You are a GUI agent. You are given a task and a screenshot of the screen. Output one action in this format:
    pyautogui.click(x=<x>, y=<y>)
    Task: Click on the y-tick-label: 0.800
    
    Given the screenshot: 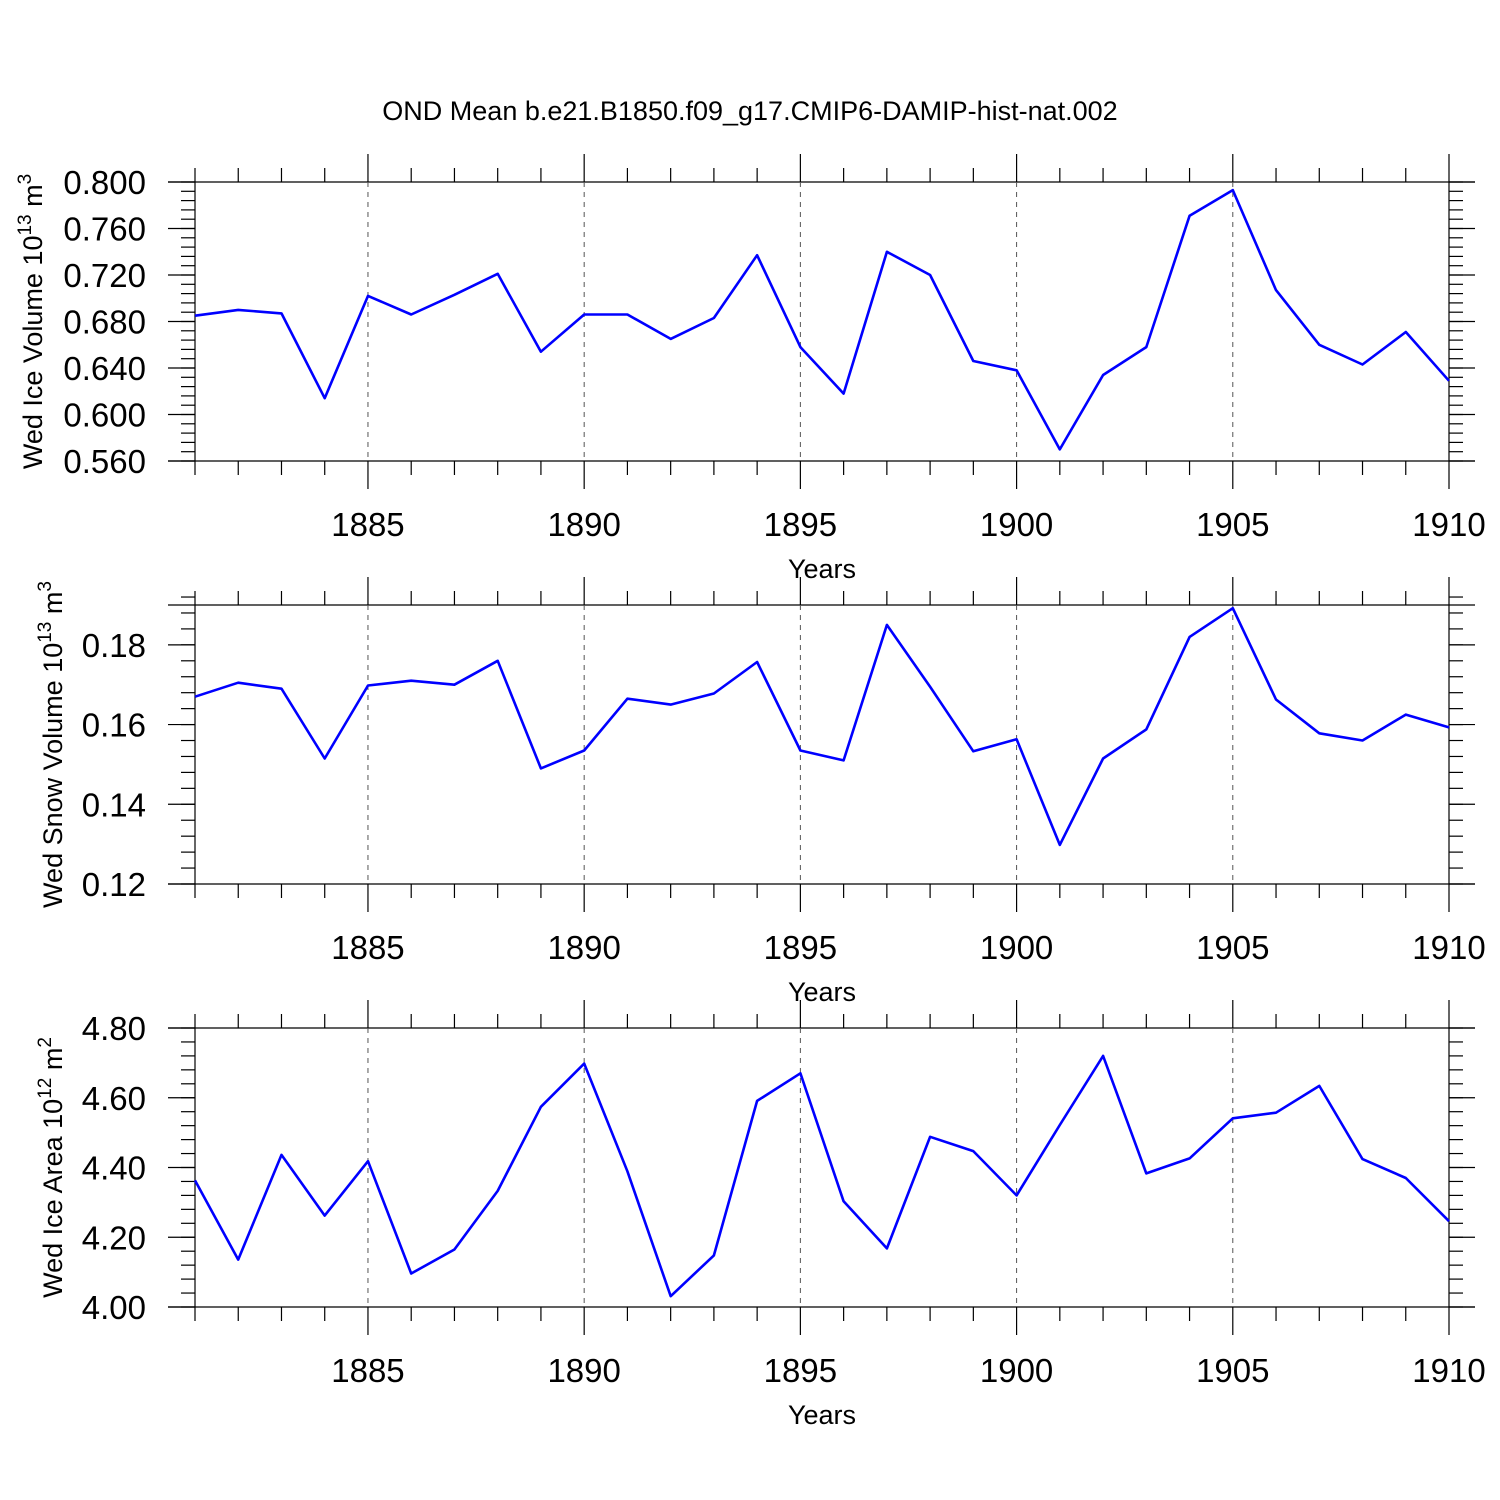 What is the action you would take?
    pyautogui.click(x=104, y=182)
    